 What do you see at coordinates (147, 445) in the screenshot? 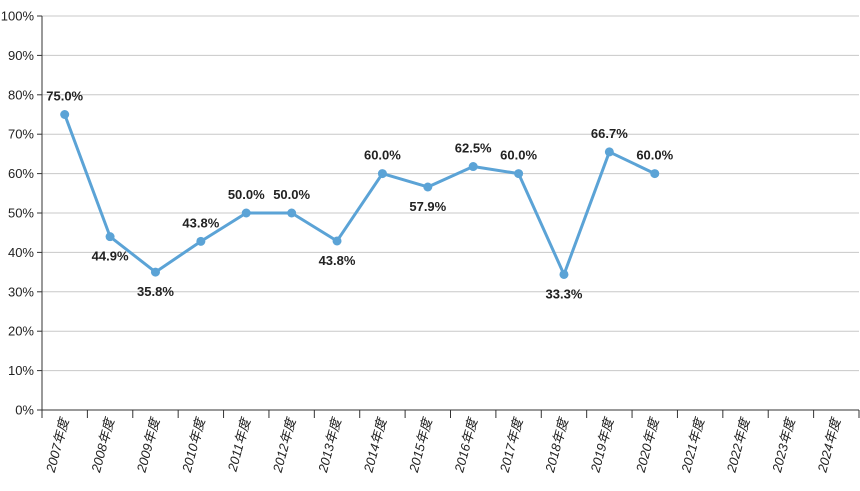
I see `x-tick-label: 2009年度` at bounding box center [147, 445].